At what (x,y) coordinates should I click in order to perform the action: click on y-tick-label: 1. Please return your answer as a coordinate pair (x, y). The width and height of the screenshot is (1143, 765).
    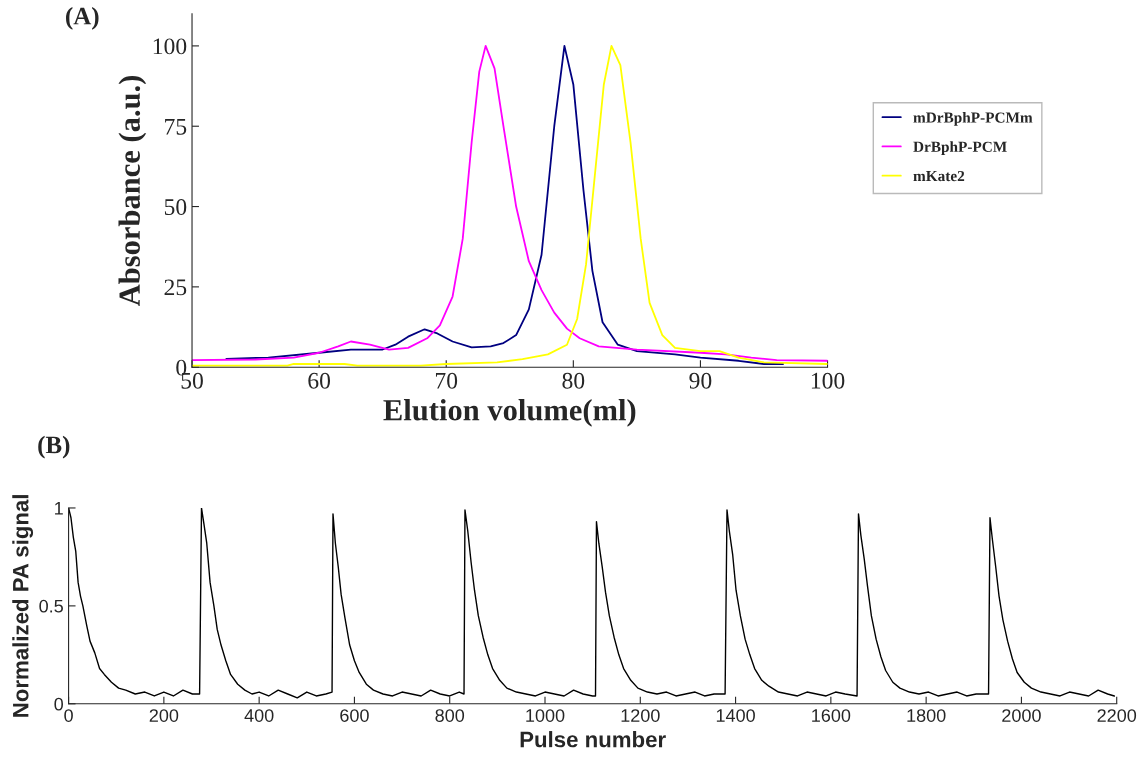
    Looking at the image, I should click on (59, 508).